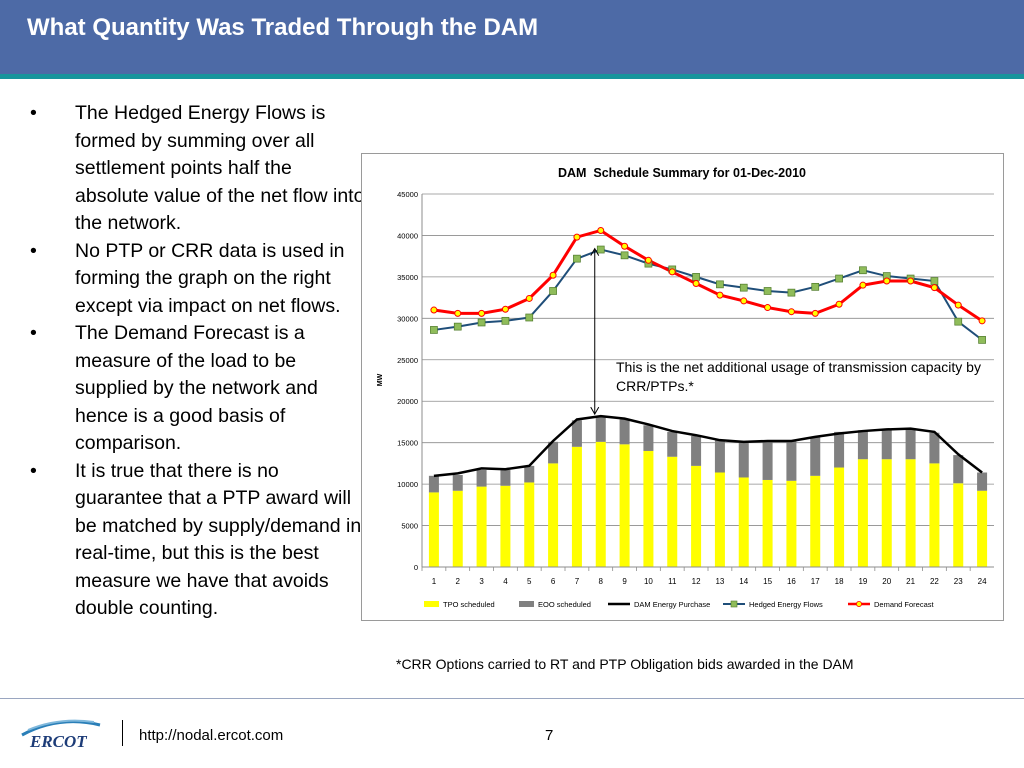 The width and height of the screenshot is (1024, 768). I want to click on y-tick-label: 5000, so click(409, 526).